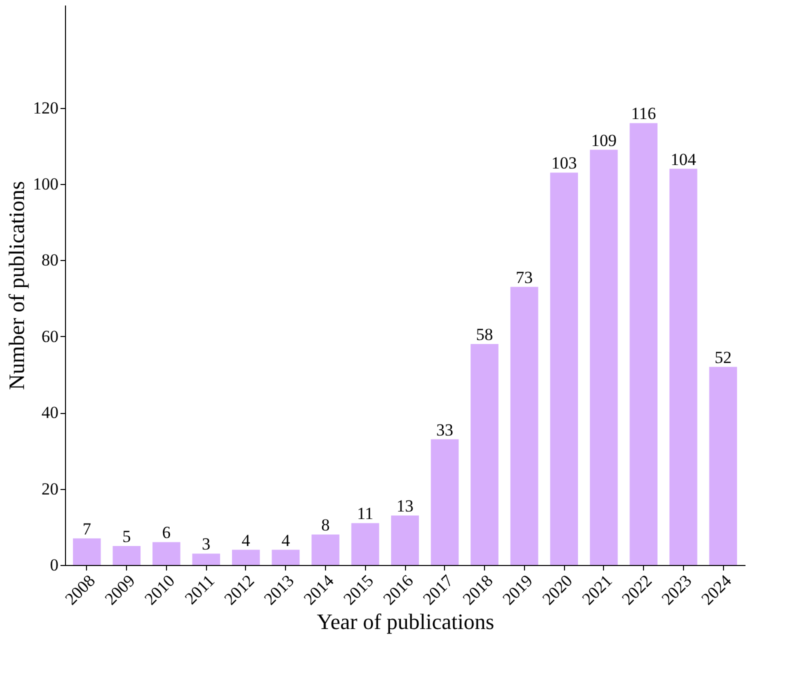 This screenshot has height=674, width=797. What do you see at coordinates (87, 528) in the screenshot?
I see `data-label: 7` at bounding box center [87, 528].